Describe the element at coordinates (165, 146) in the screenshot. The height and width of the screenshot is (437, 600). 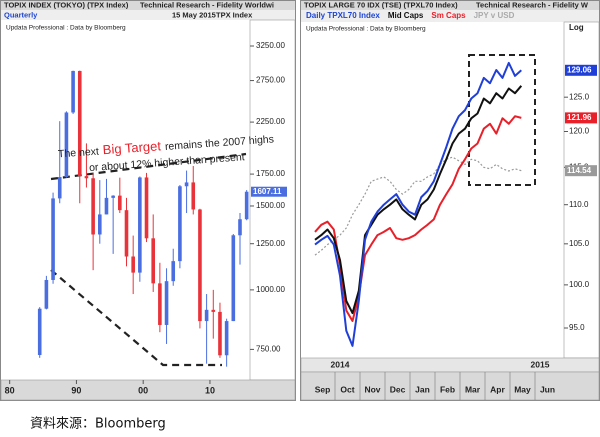
I see `annotation-line-1: The next Big Target remains the 2007 highs` at that location.